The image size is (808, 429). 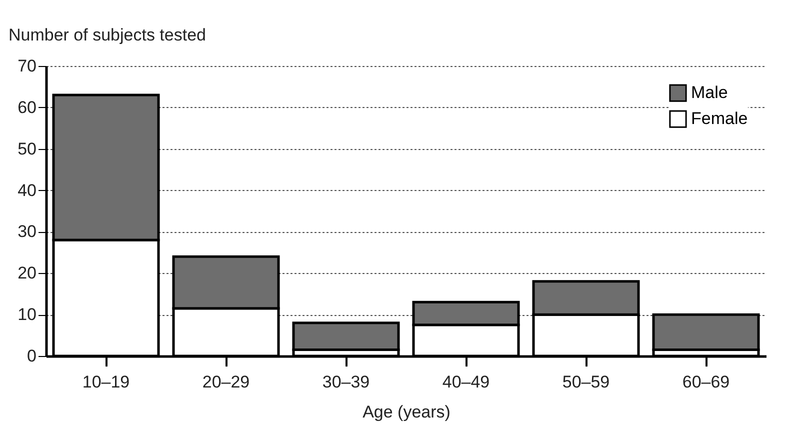 What do you see at coordinates (406, 412) in the screenshot?
I see `x-axis-title: Age (years)` at bounding box center [406, 412].